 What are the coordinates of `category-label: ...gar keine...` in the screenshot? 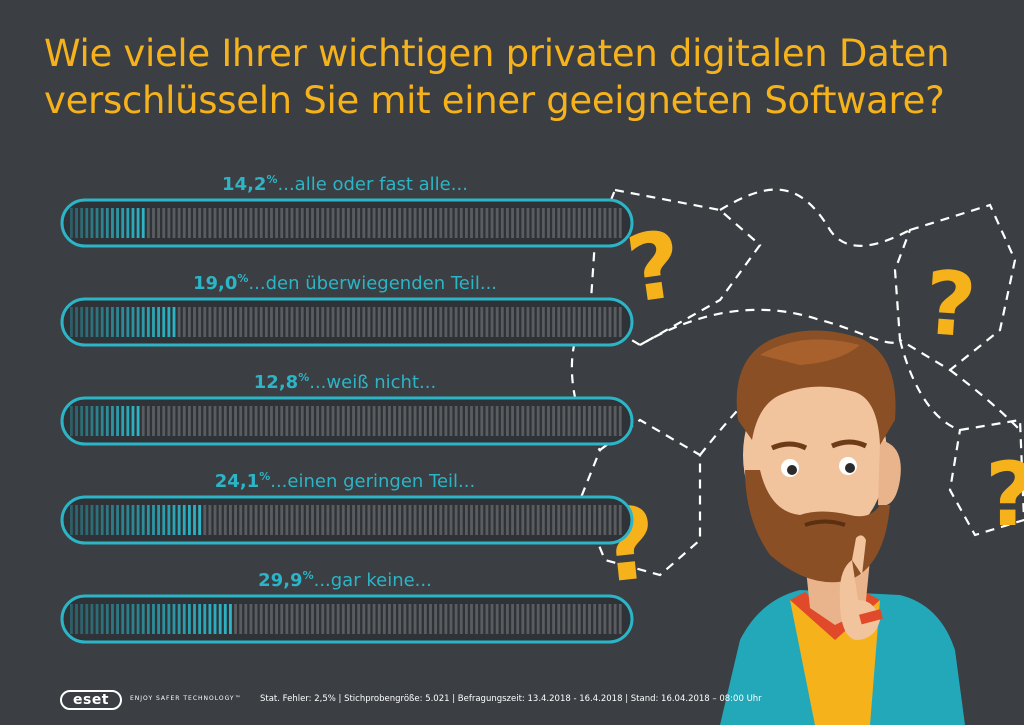 It's located at (373, 580).